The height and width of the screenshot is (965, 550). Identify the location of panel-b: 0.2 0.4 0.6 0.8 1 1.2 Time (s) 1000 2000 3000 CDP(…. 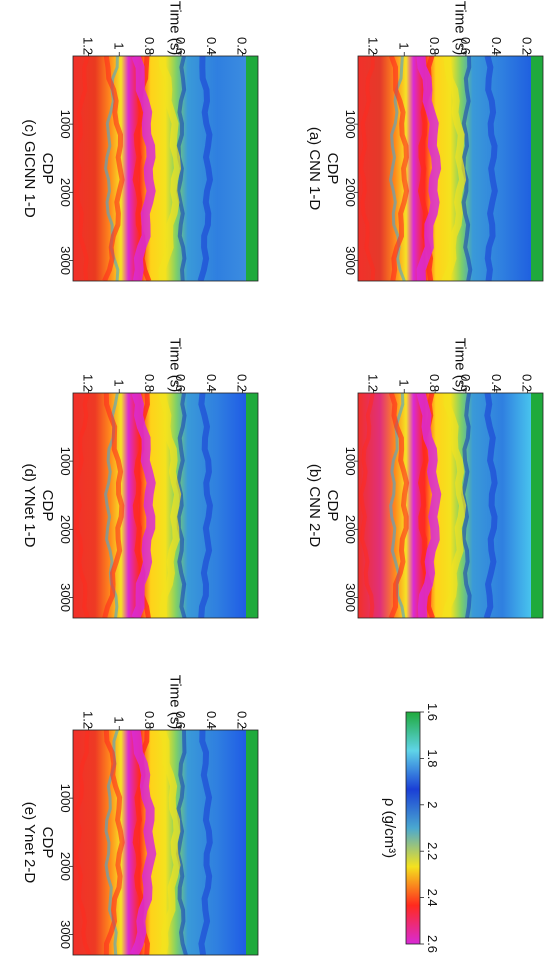
(425, 478).